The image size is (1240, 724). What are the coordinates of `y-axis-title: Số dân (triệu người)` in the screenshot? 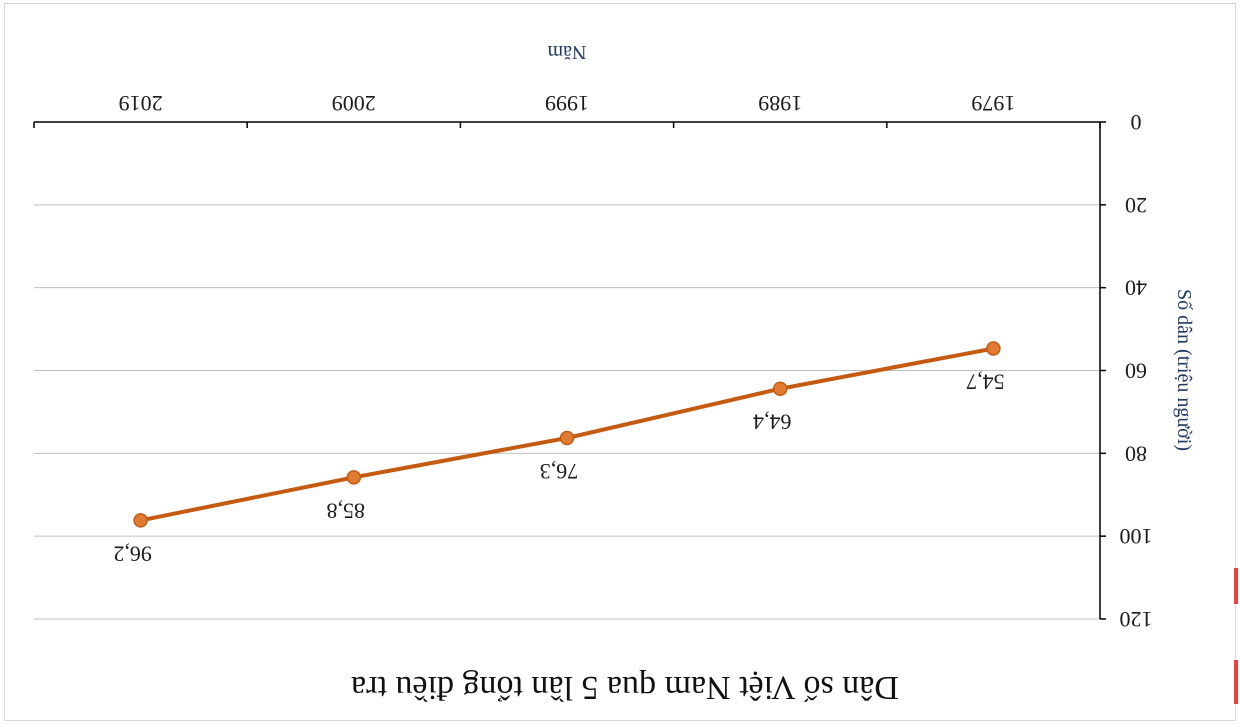 It's located at (1184, 370).